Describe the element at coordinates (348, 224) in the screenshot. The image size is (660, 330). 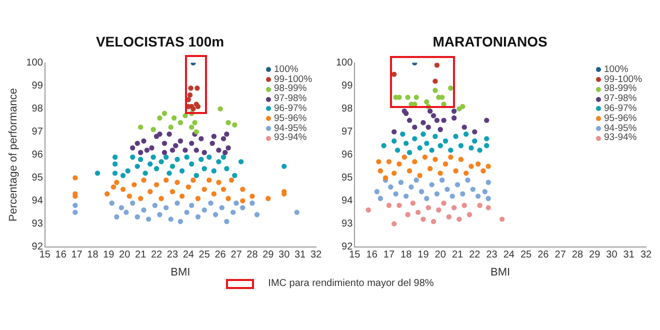
I see `y-tick-label: 93` at that location.